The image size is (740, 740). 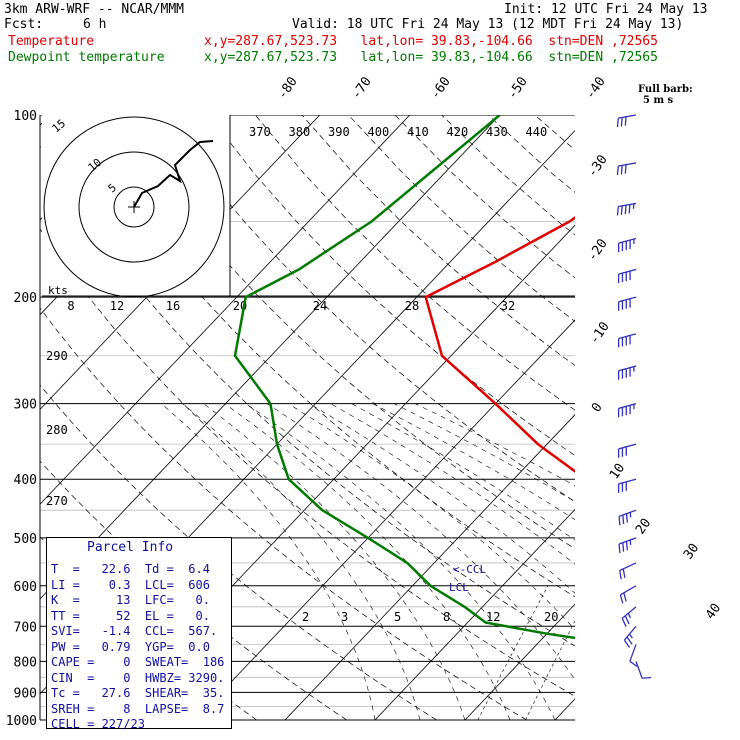 I want to click on parcel-row: CELL = 227/23, so click(x=98, y=724).